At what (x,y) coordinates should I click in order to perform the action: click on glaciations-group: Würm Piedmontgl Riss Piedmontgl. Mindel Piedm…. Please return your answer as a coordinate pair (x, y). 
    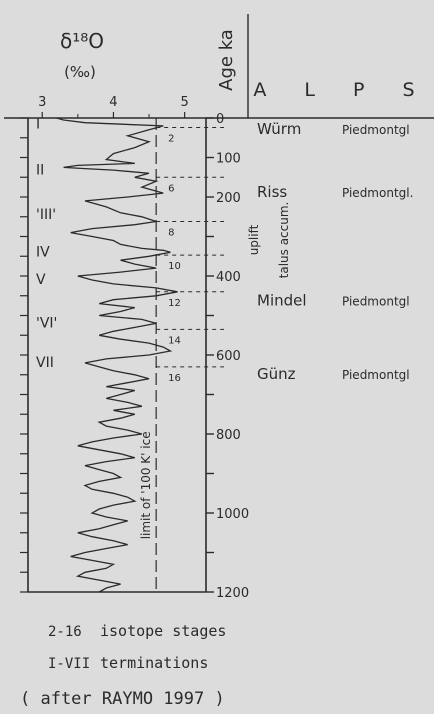
    Looking at the image, I should click on (335, 251).